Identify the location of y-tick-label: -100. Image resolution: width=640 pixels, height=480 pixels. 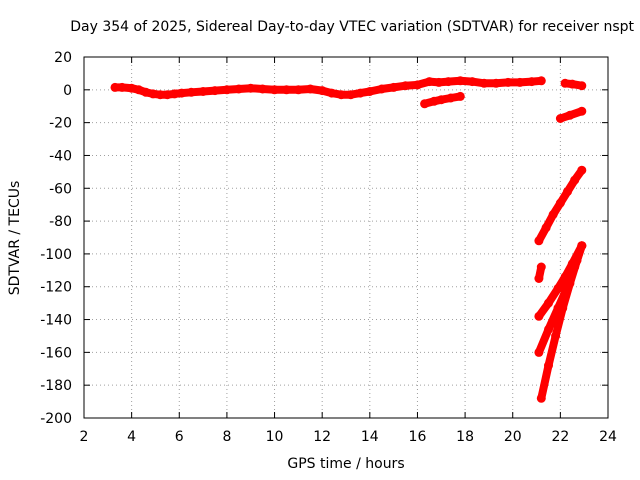
(56, 255).